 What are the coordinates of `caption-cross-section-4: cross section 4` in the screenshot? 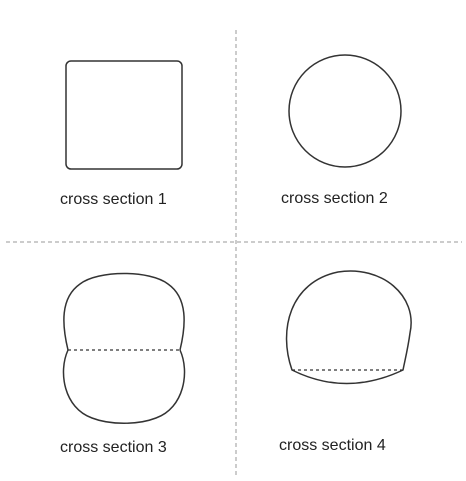 It's located at (332, 445).